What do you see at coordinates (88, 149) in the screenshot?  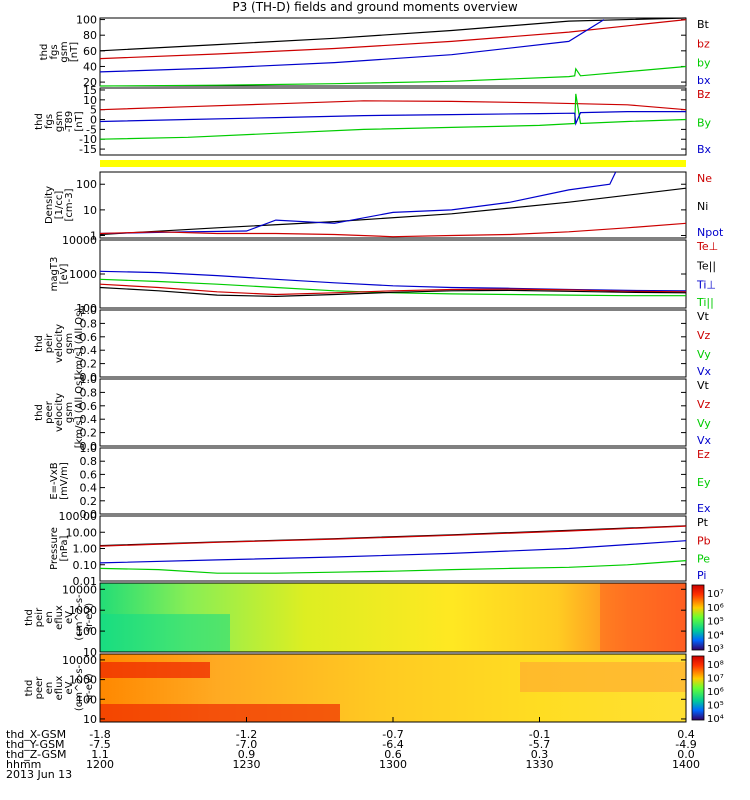 I see `y-tick-label: -15` at bounding box center [88, 149].